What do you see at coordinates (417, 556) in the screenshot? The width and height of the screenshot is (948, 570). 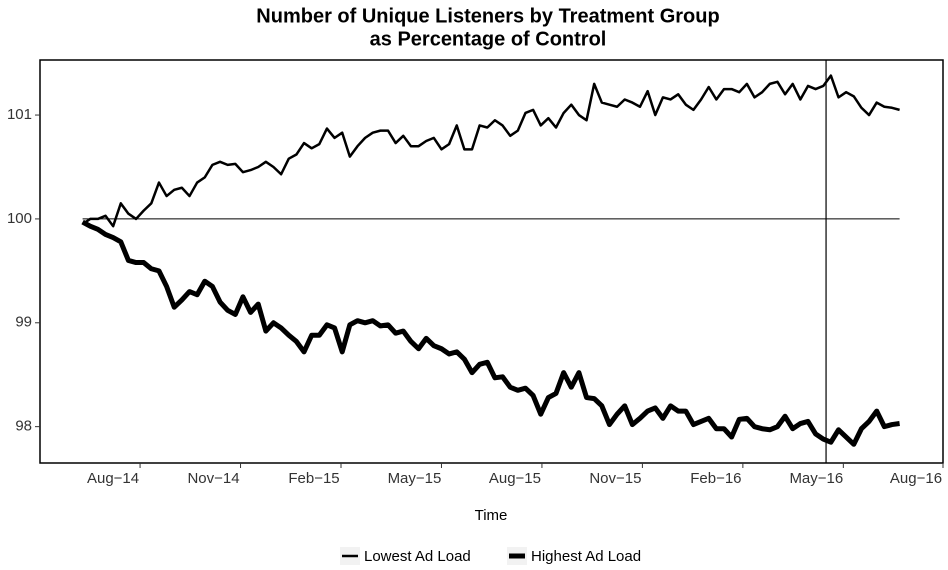 I see `legend-label: Lowest Ad Load` at bounding box center [417, 556].